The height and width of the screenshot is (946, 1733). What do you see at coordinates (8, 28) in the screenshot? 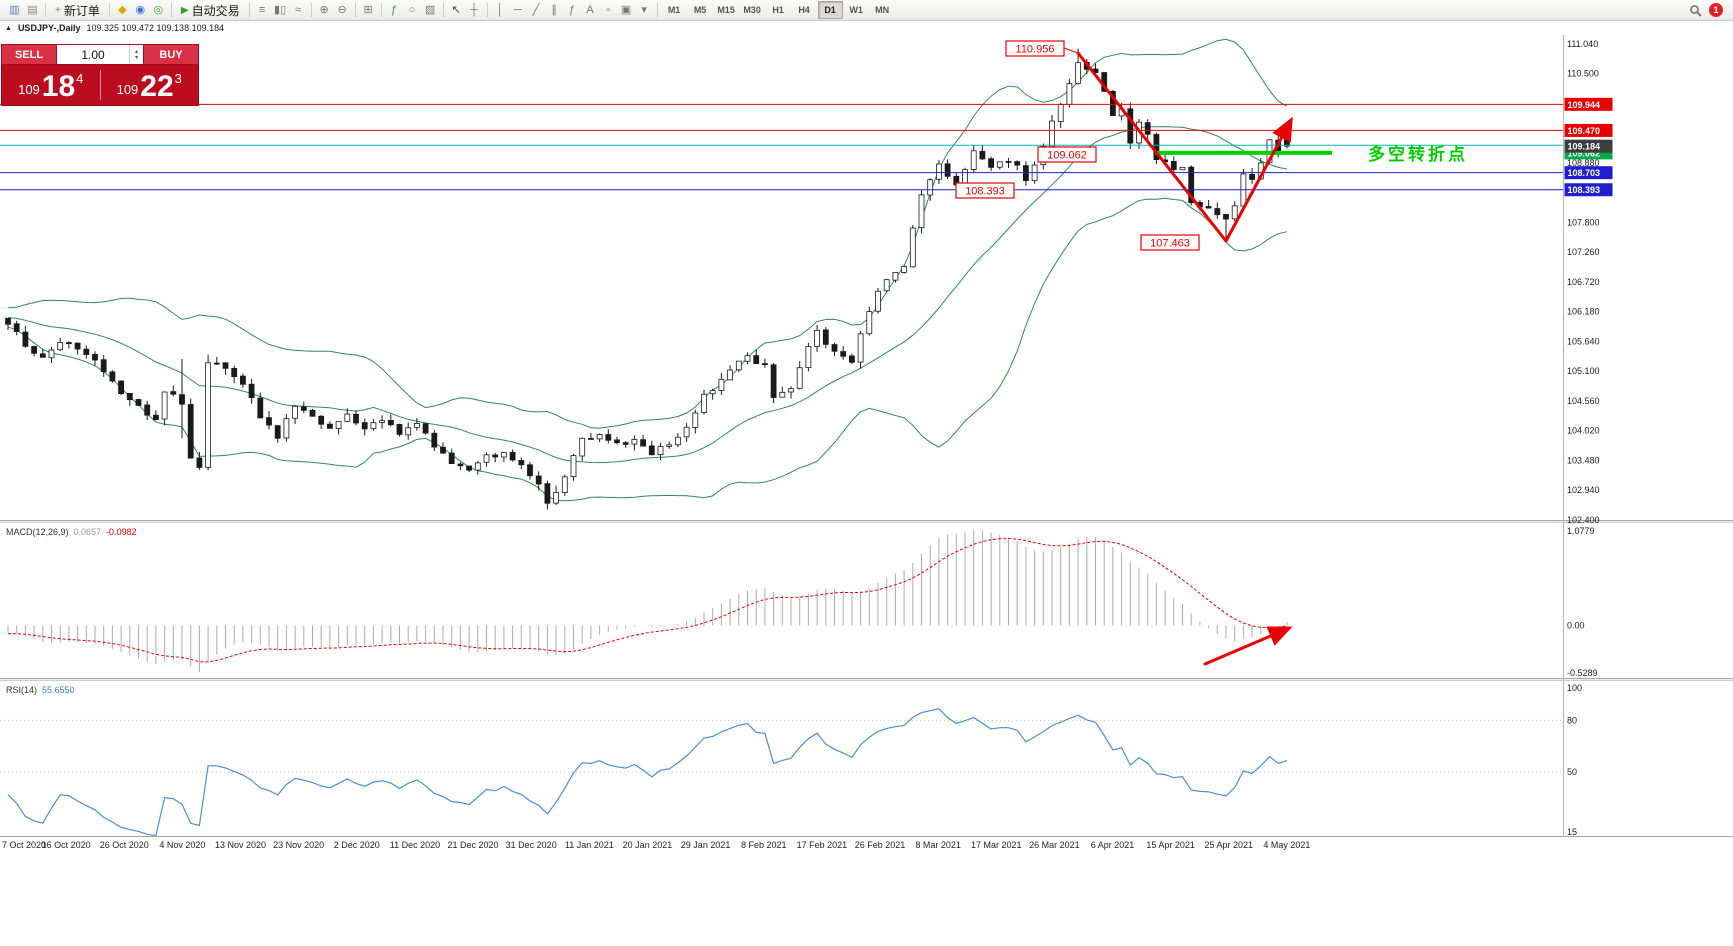
I see `collapse-icon: ▲` at bounding box center [8, 28].